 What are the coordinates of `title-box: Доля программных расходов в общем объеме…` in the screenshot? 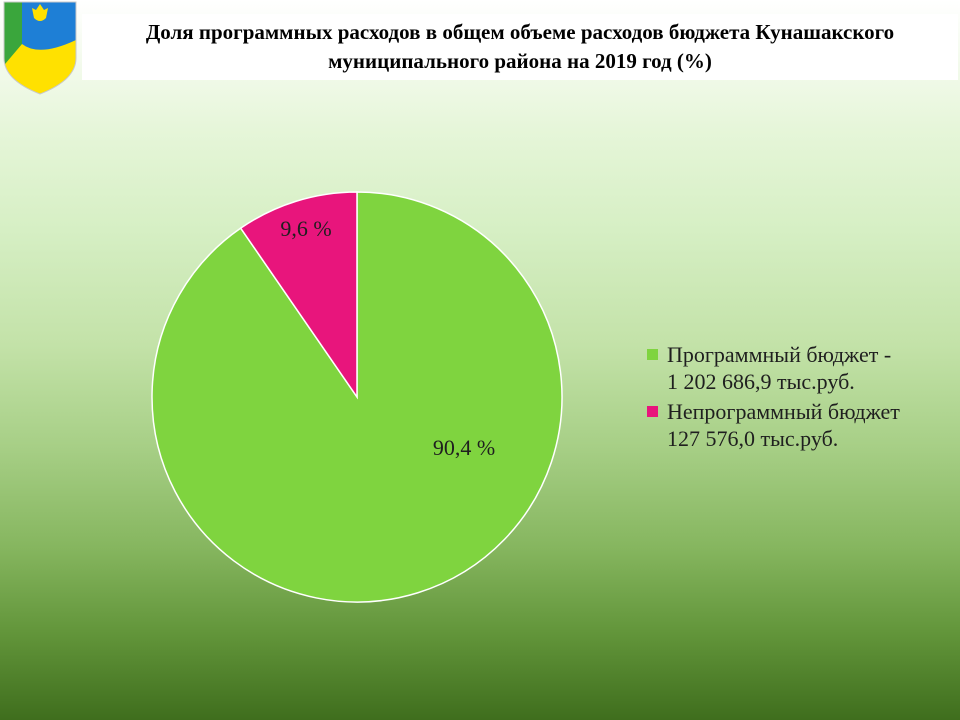 It's located at (520, 47).